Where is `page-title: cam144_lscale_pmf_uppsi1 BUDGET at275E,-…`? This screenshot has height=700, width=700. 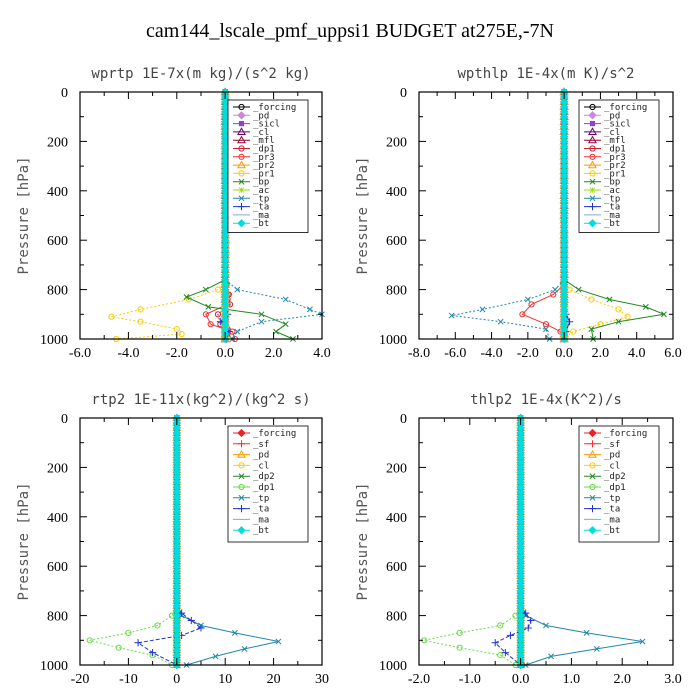
page-title: cam144_lscale_pmf_uppsi1 BUDGET at275E,-… is located at coordinates (350, 31).